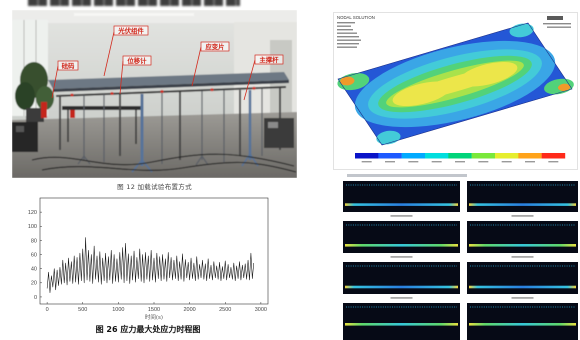 Image resolution: width=580 pixels, height=340 pixels. Describe the element at coordinates (134, 3) in the screenshot. I see `clipped-heading` at that location.